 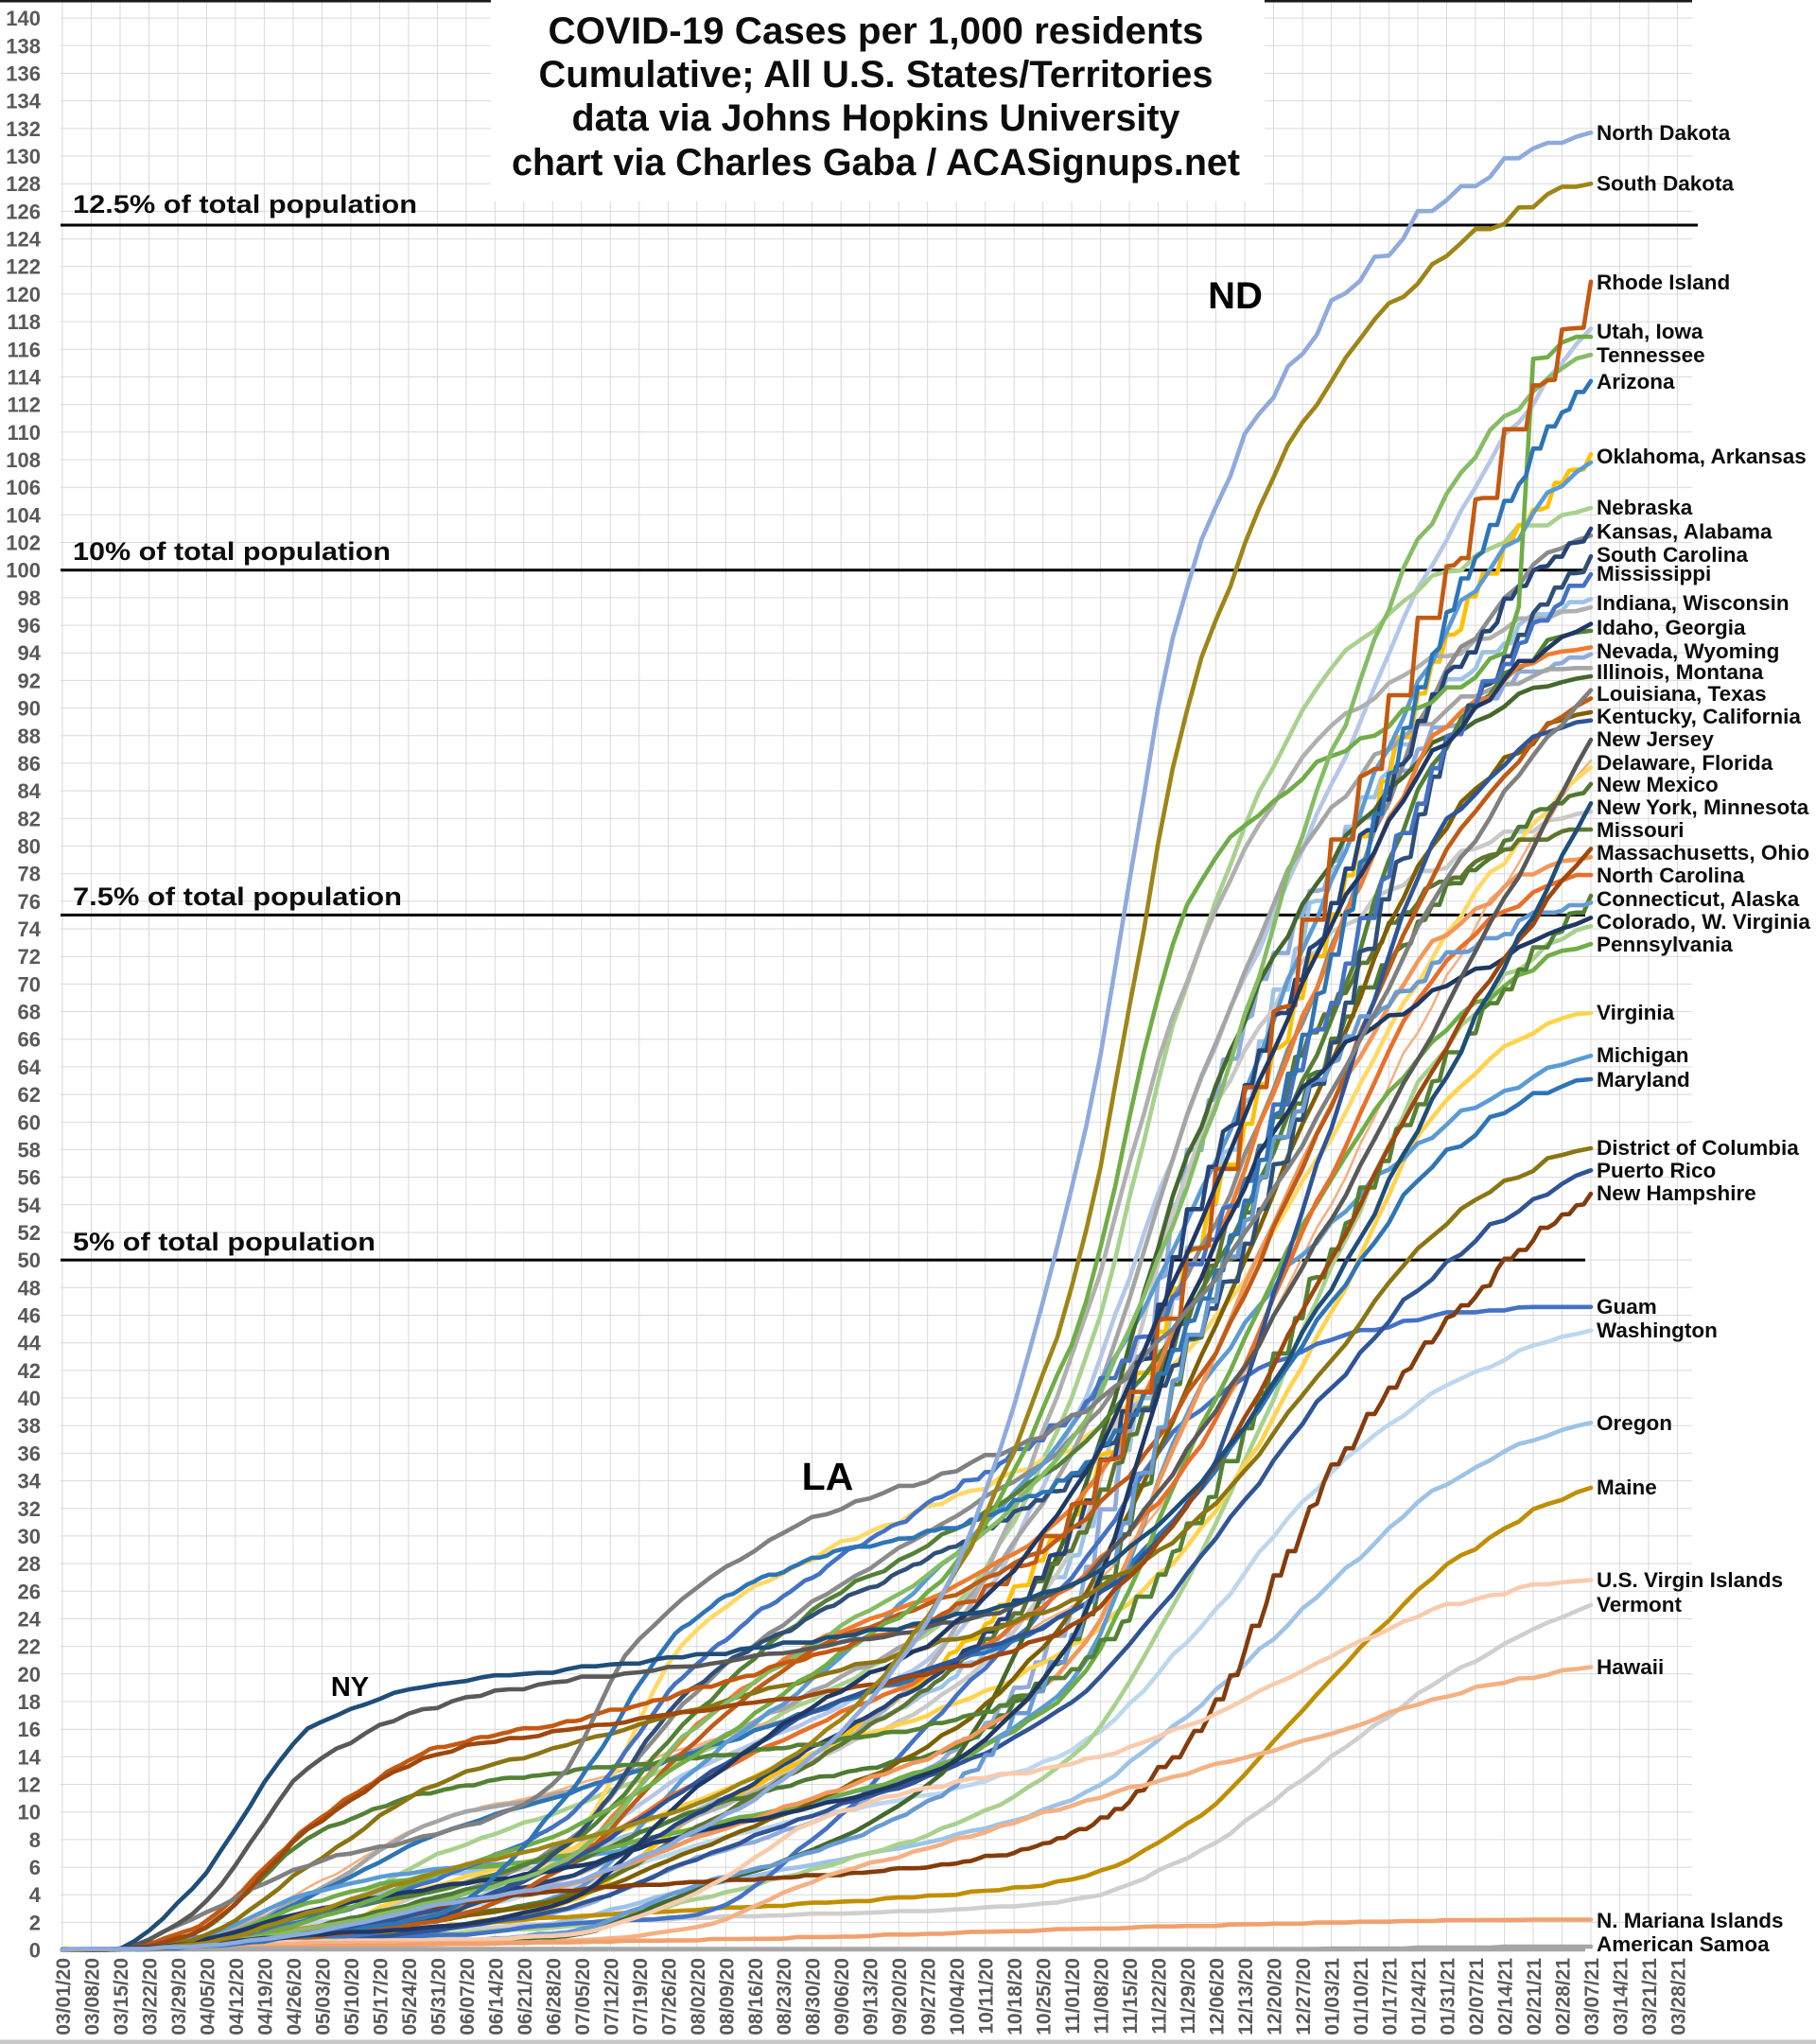 What do you see at coordinates (1698, 1148) in the screenshot?
I see `svg-text: District of Columbia` at bounding box center [1698, 1148].